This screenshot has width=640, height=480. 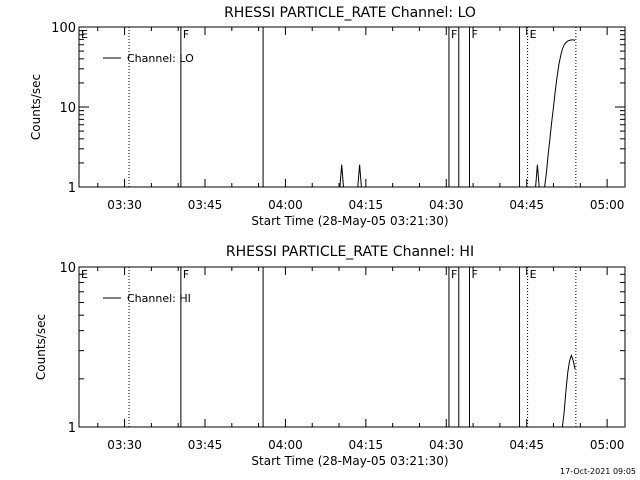 I want to click on lo-x-tick-label-6: 05:00, so click(x=607, y=205).